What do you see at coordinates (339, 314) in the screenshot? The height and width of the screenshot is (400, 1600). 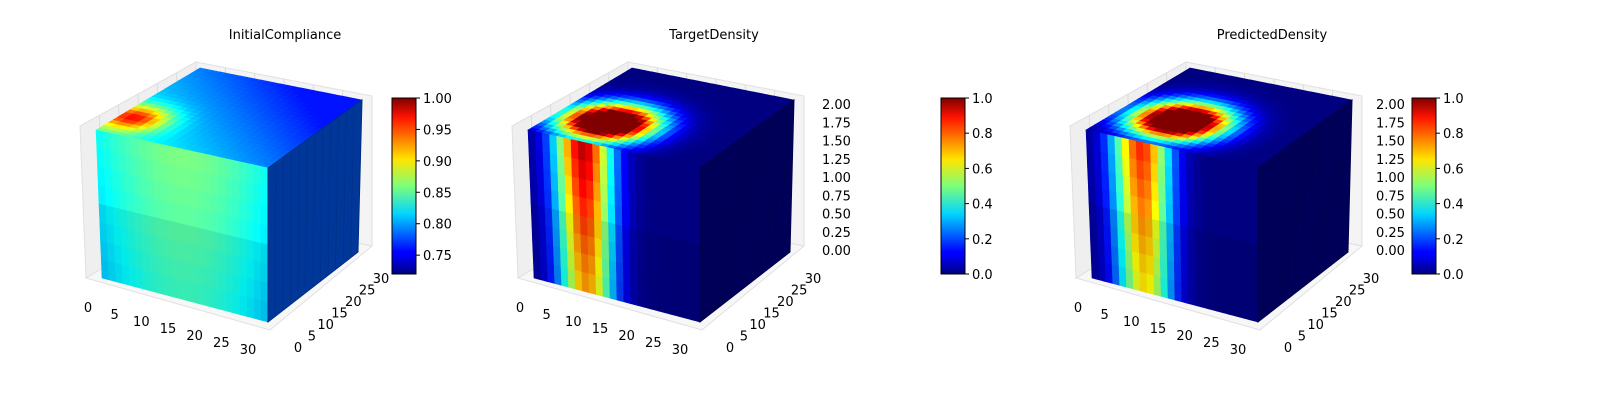 I see `y-tick-label: 15` at bounding box center [339, 314].